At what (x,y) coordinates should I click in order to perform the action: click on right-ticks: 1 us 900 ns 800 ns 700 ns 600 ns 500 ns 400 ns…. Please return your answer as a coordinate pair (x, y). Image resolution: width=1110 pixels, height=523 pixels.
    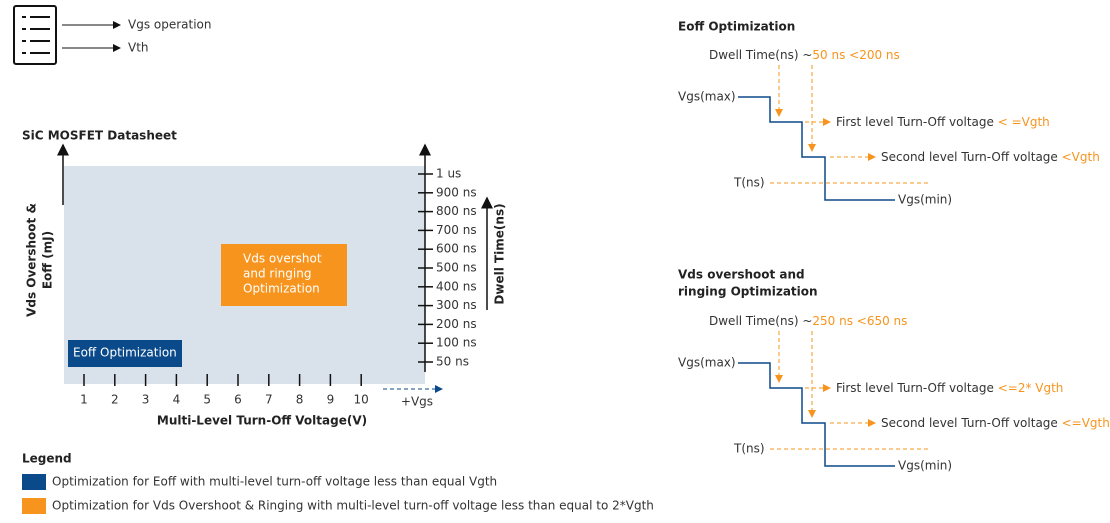
    Looking at the image, I should click on (447, 268).